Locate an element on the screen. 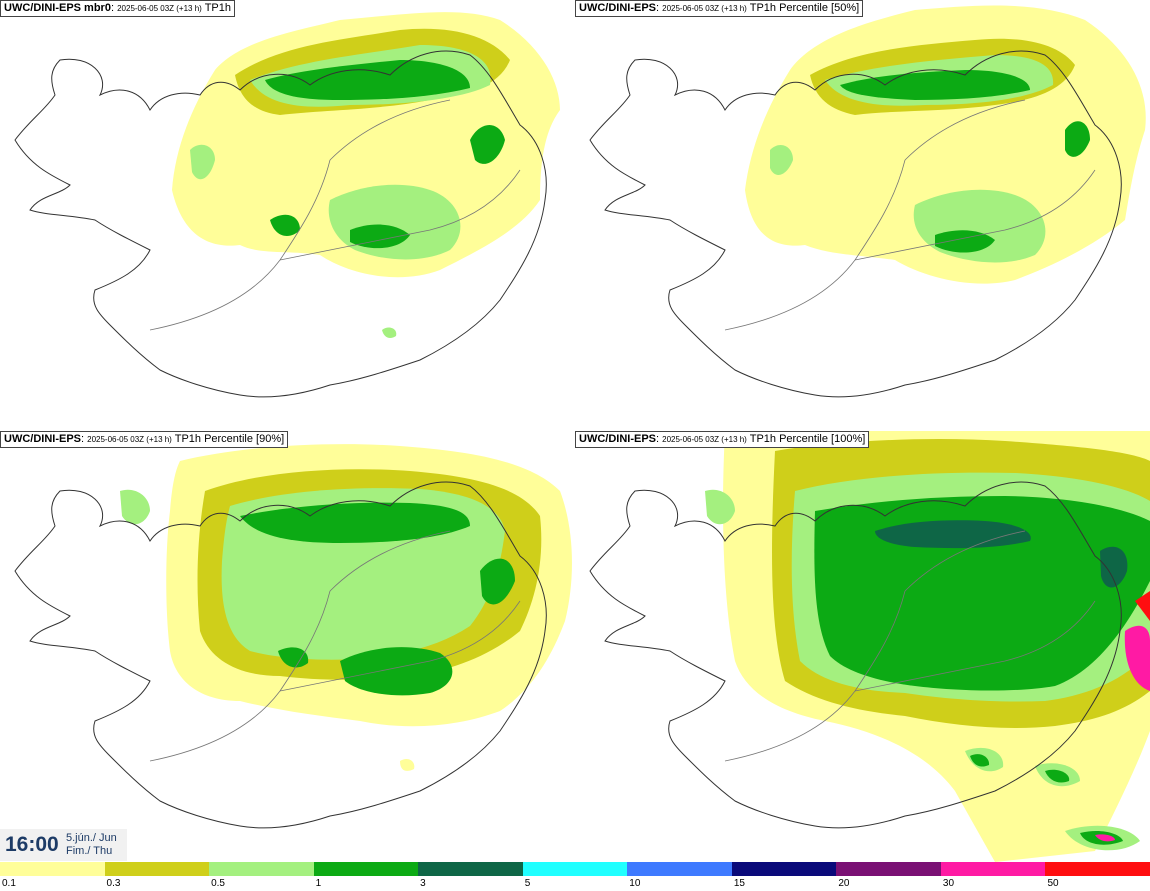  panel-field: TP1h is located at coordinates (217, 8).